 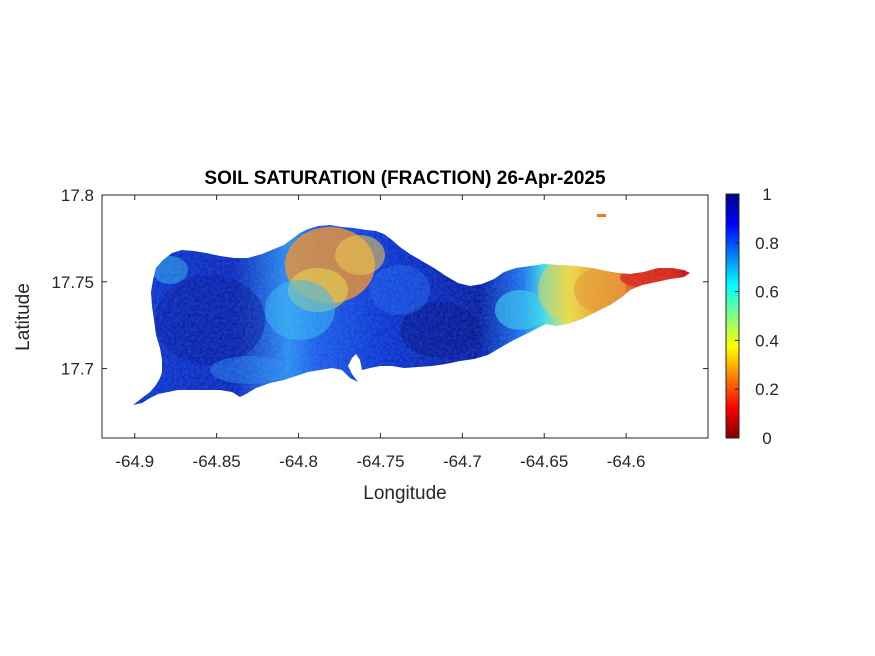 What do you see at coordinates (767, 340) in the screenshot?
I see `colorbar-tick-label: 0.4` at bounding box center [767, 340].